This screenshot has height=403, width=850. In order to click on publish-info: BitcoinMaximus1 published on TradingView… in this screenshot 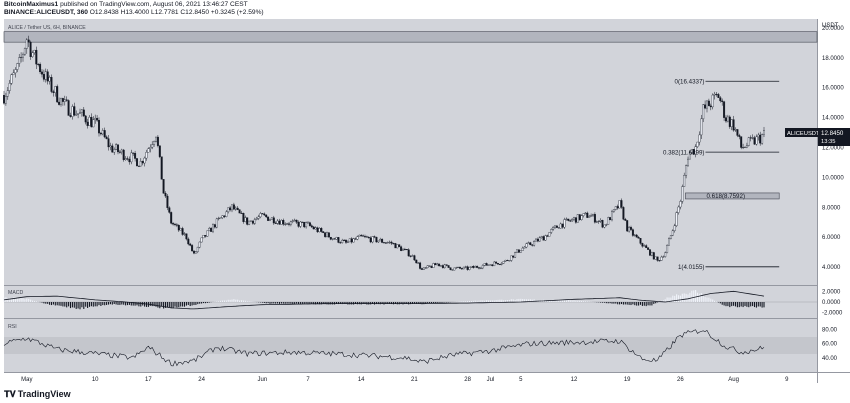, I will do `click(126, 4)`.